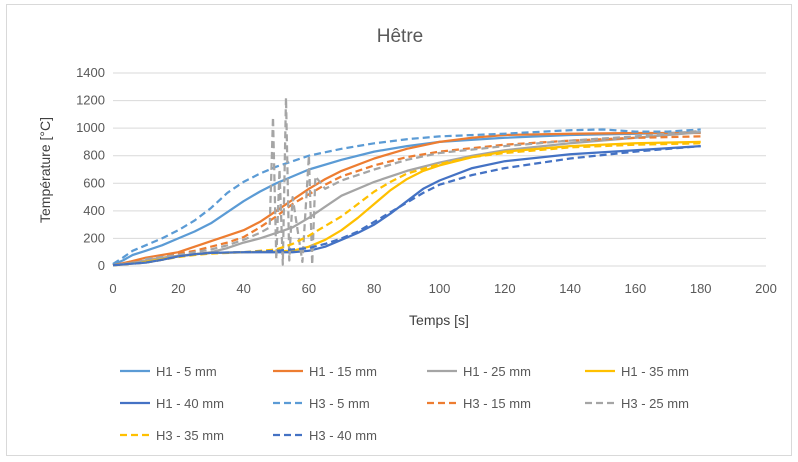  What do you see at coordinates (655, 403) in the screenshot?
I see `legend-label-7: H3 - 25 mm` at bounding box center [655, 403].